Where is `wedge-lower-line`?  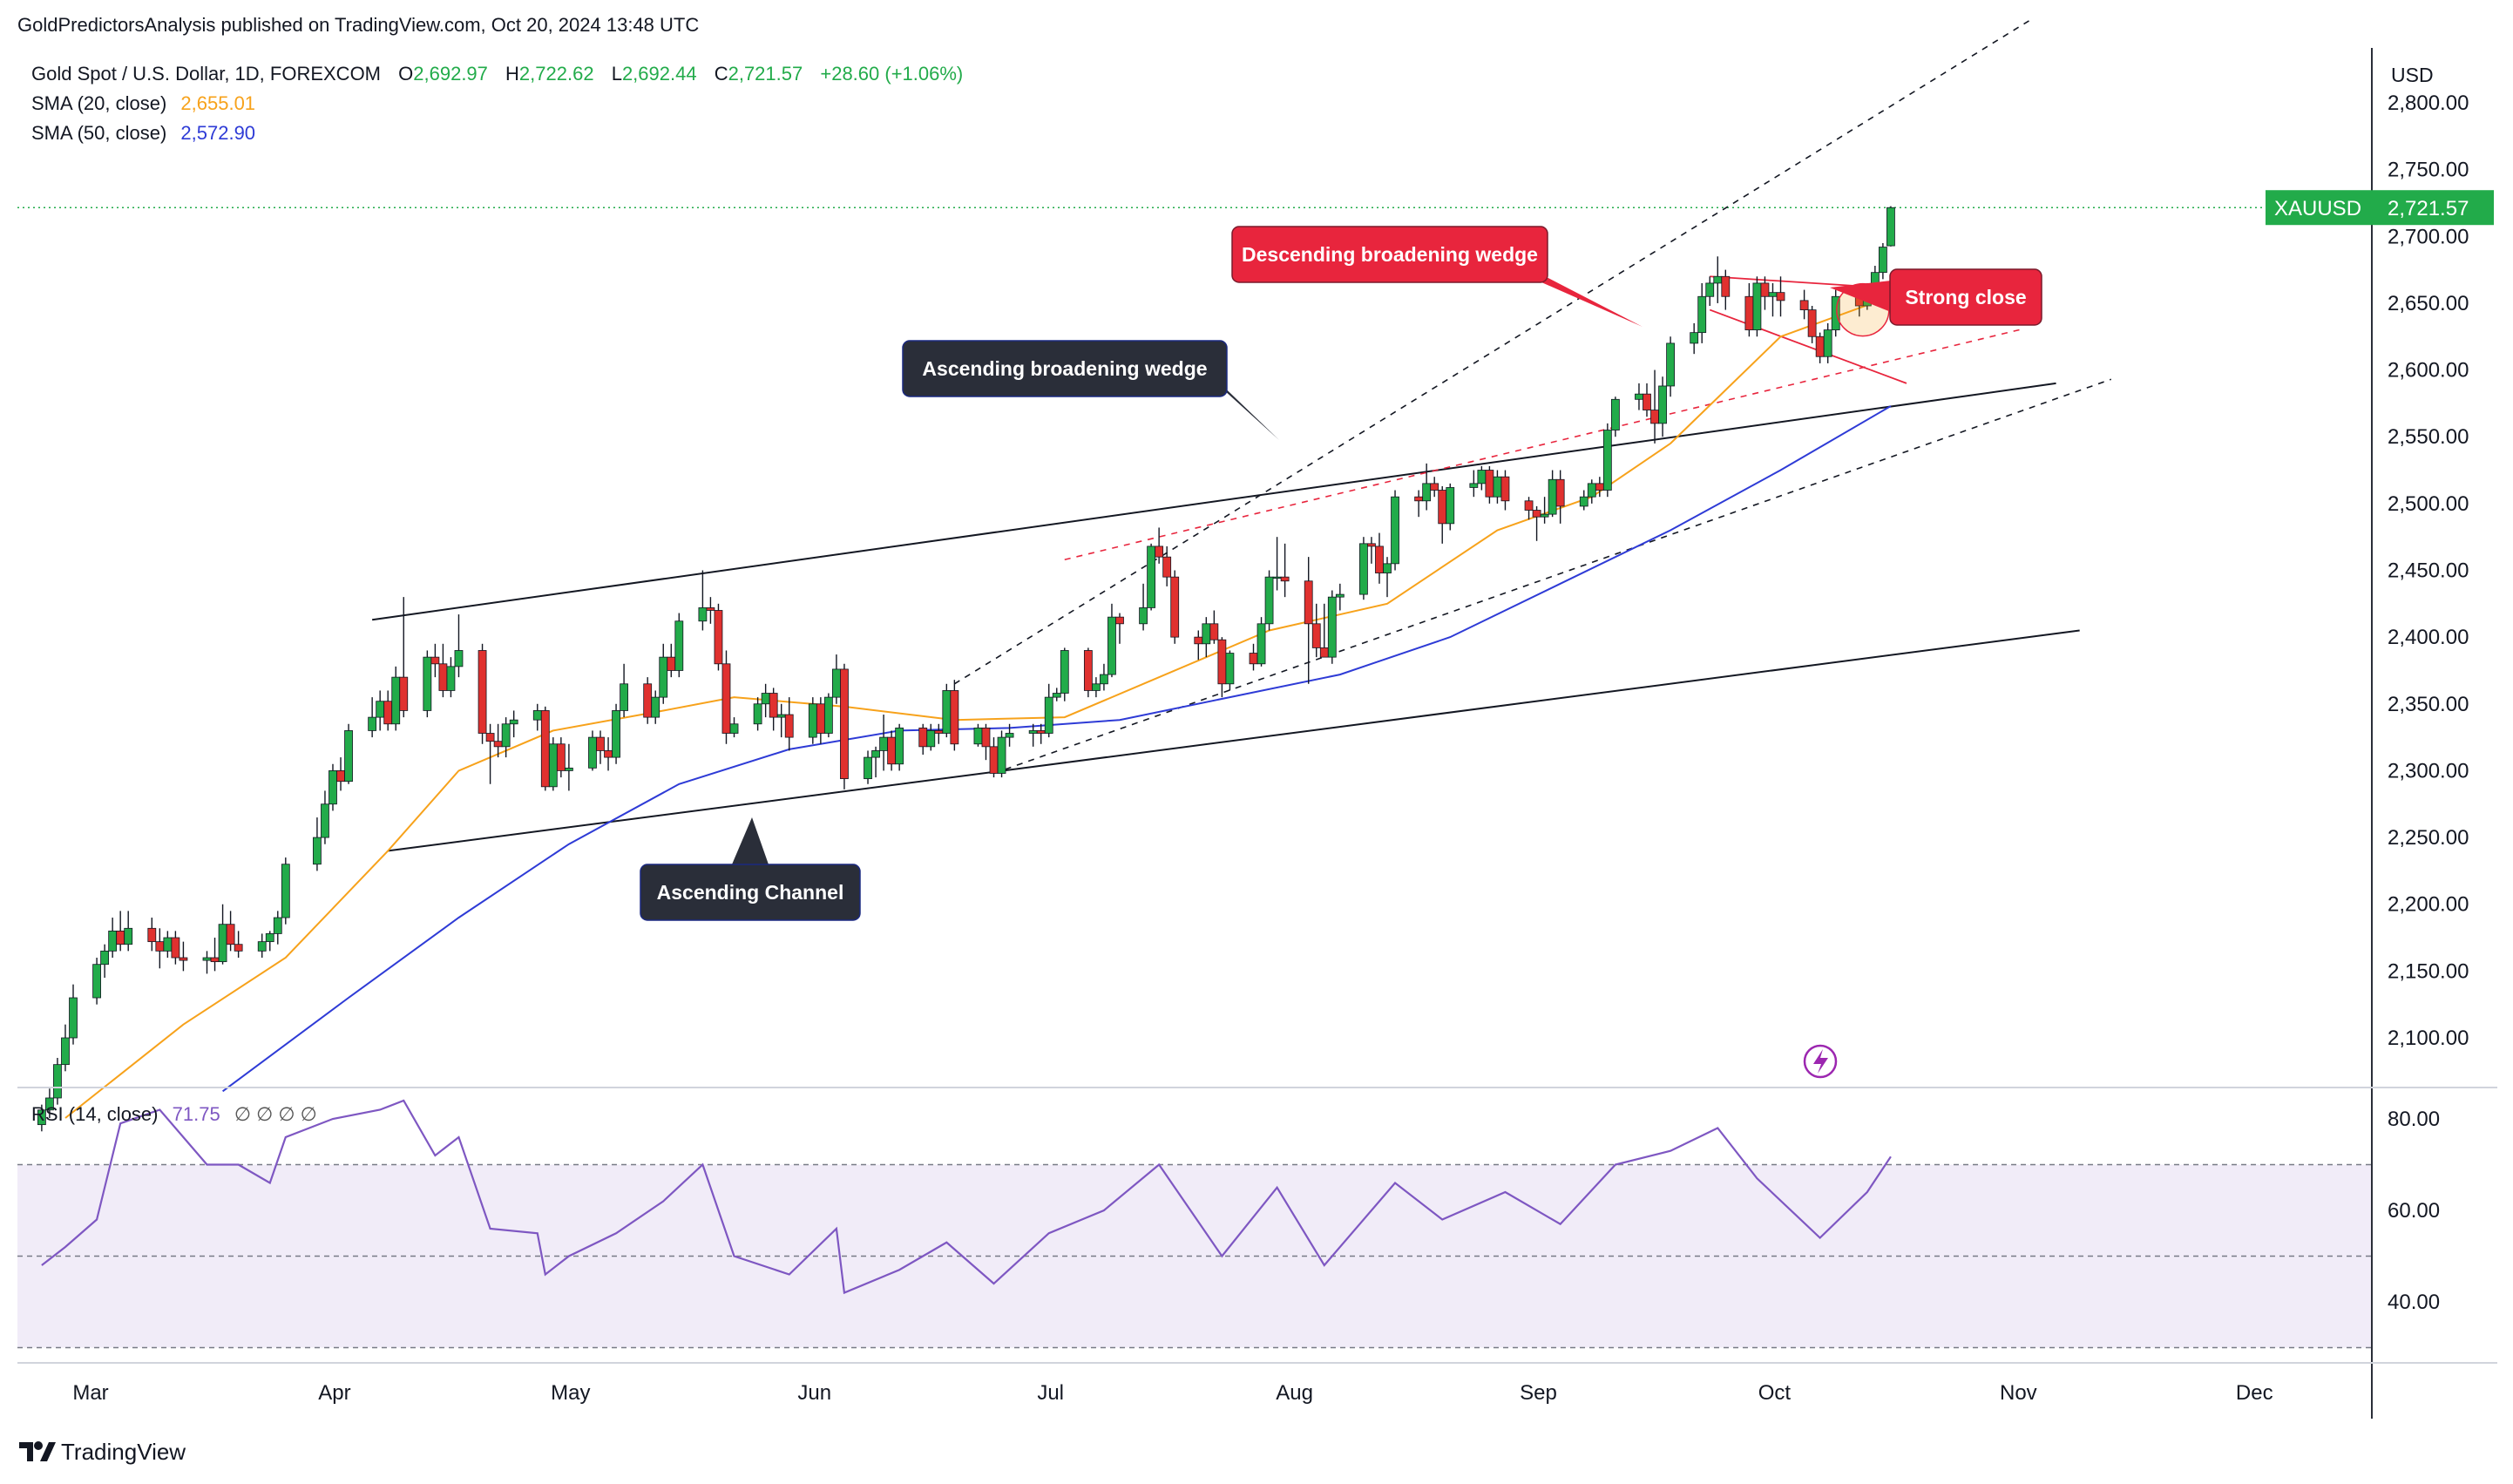 wedge-lower-line is located at coordinates (1552, 576).